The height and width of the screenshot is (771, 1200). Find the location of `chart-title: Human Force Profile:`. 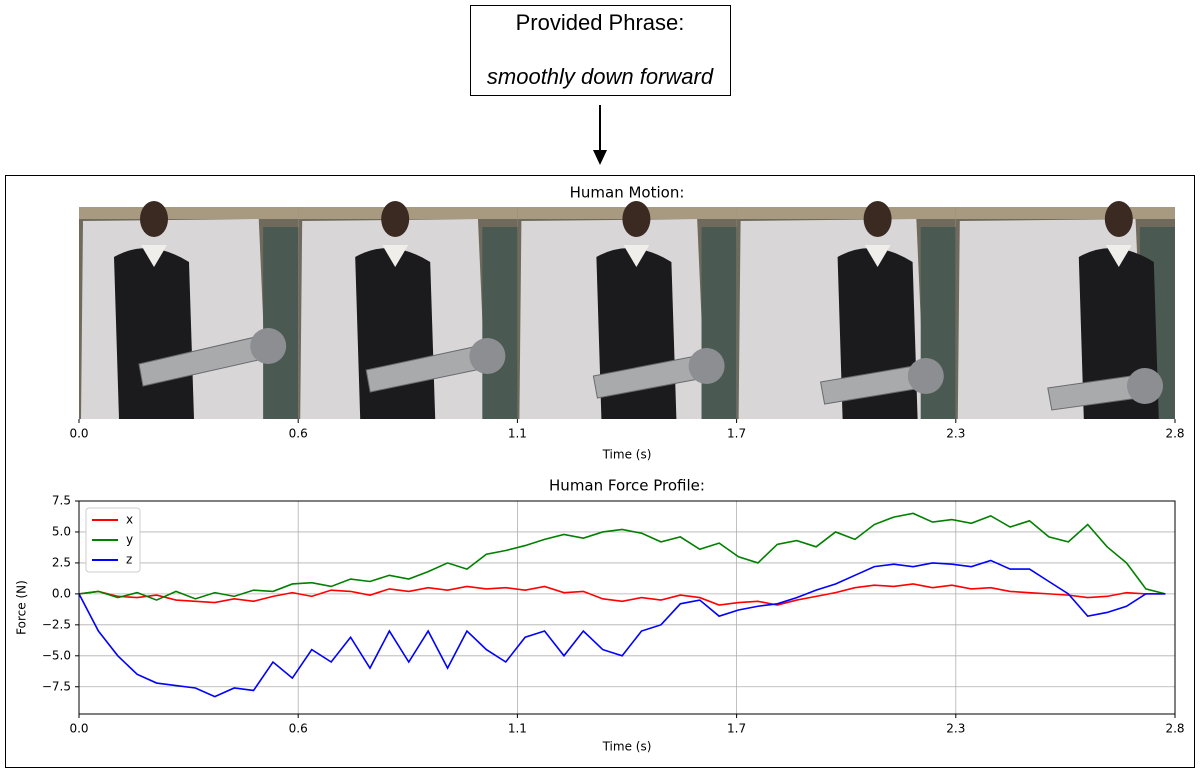

chart-title: Human Force Profile: is located at coordinates (627, 486).